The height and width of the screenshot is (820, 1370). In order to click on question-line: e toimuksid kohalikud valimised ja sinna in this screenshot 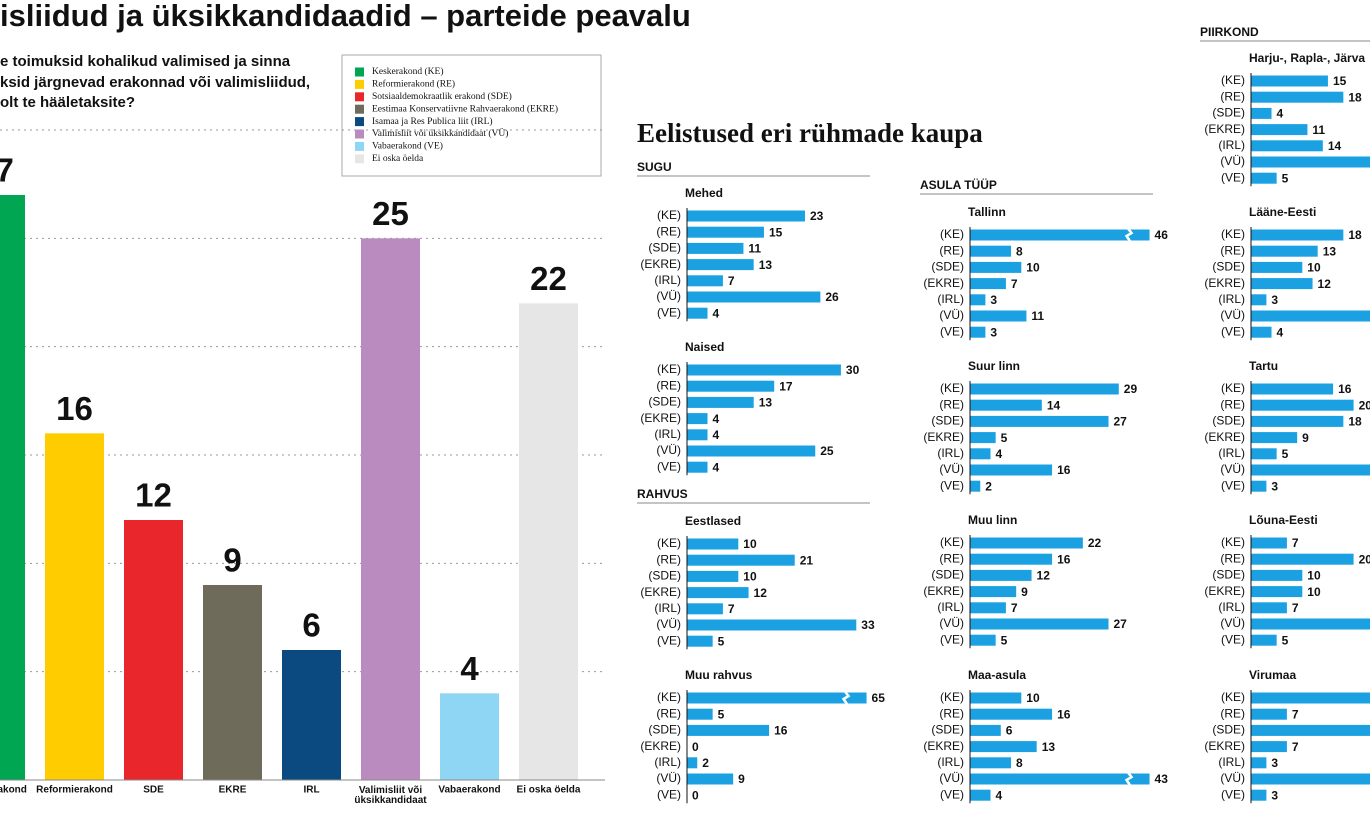, I will do `click(145, 61)`.